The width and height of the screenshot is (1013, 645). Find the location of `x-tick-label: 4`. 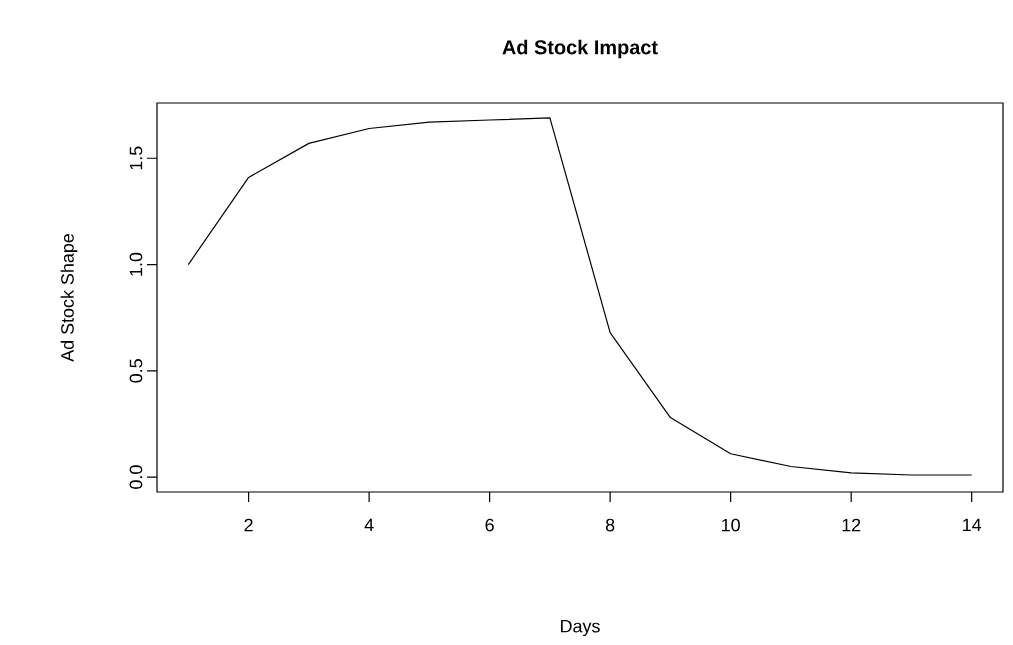

x-tick-label: 4 is located at coordinates (369, 525).